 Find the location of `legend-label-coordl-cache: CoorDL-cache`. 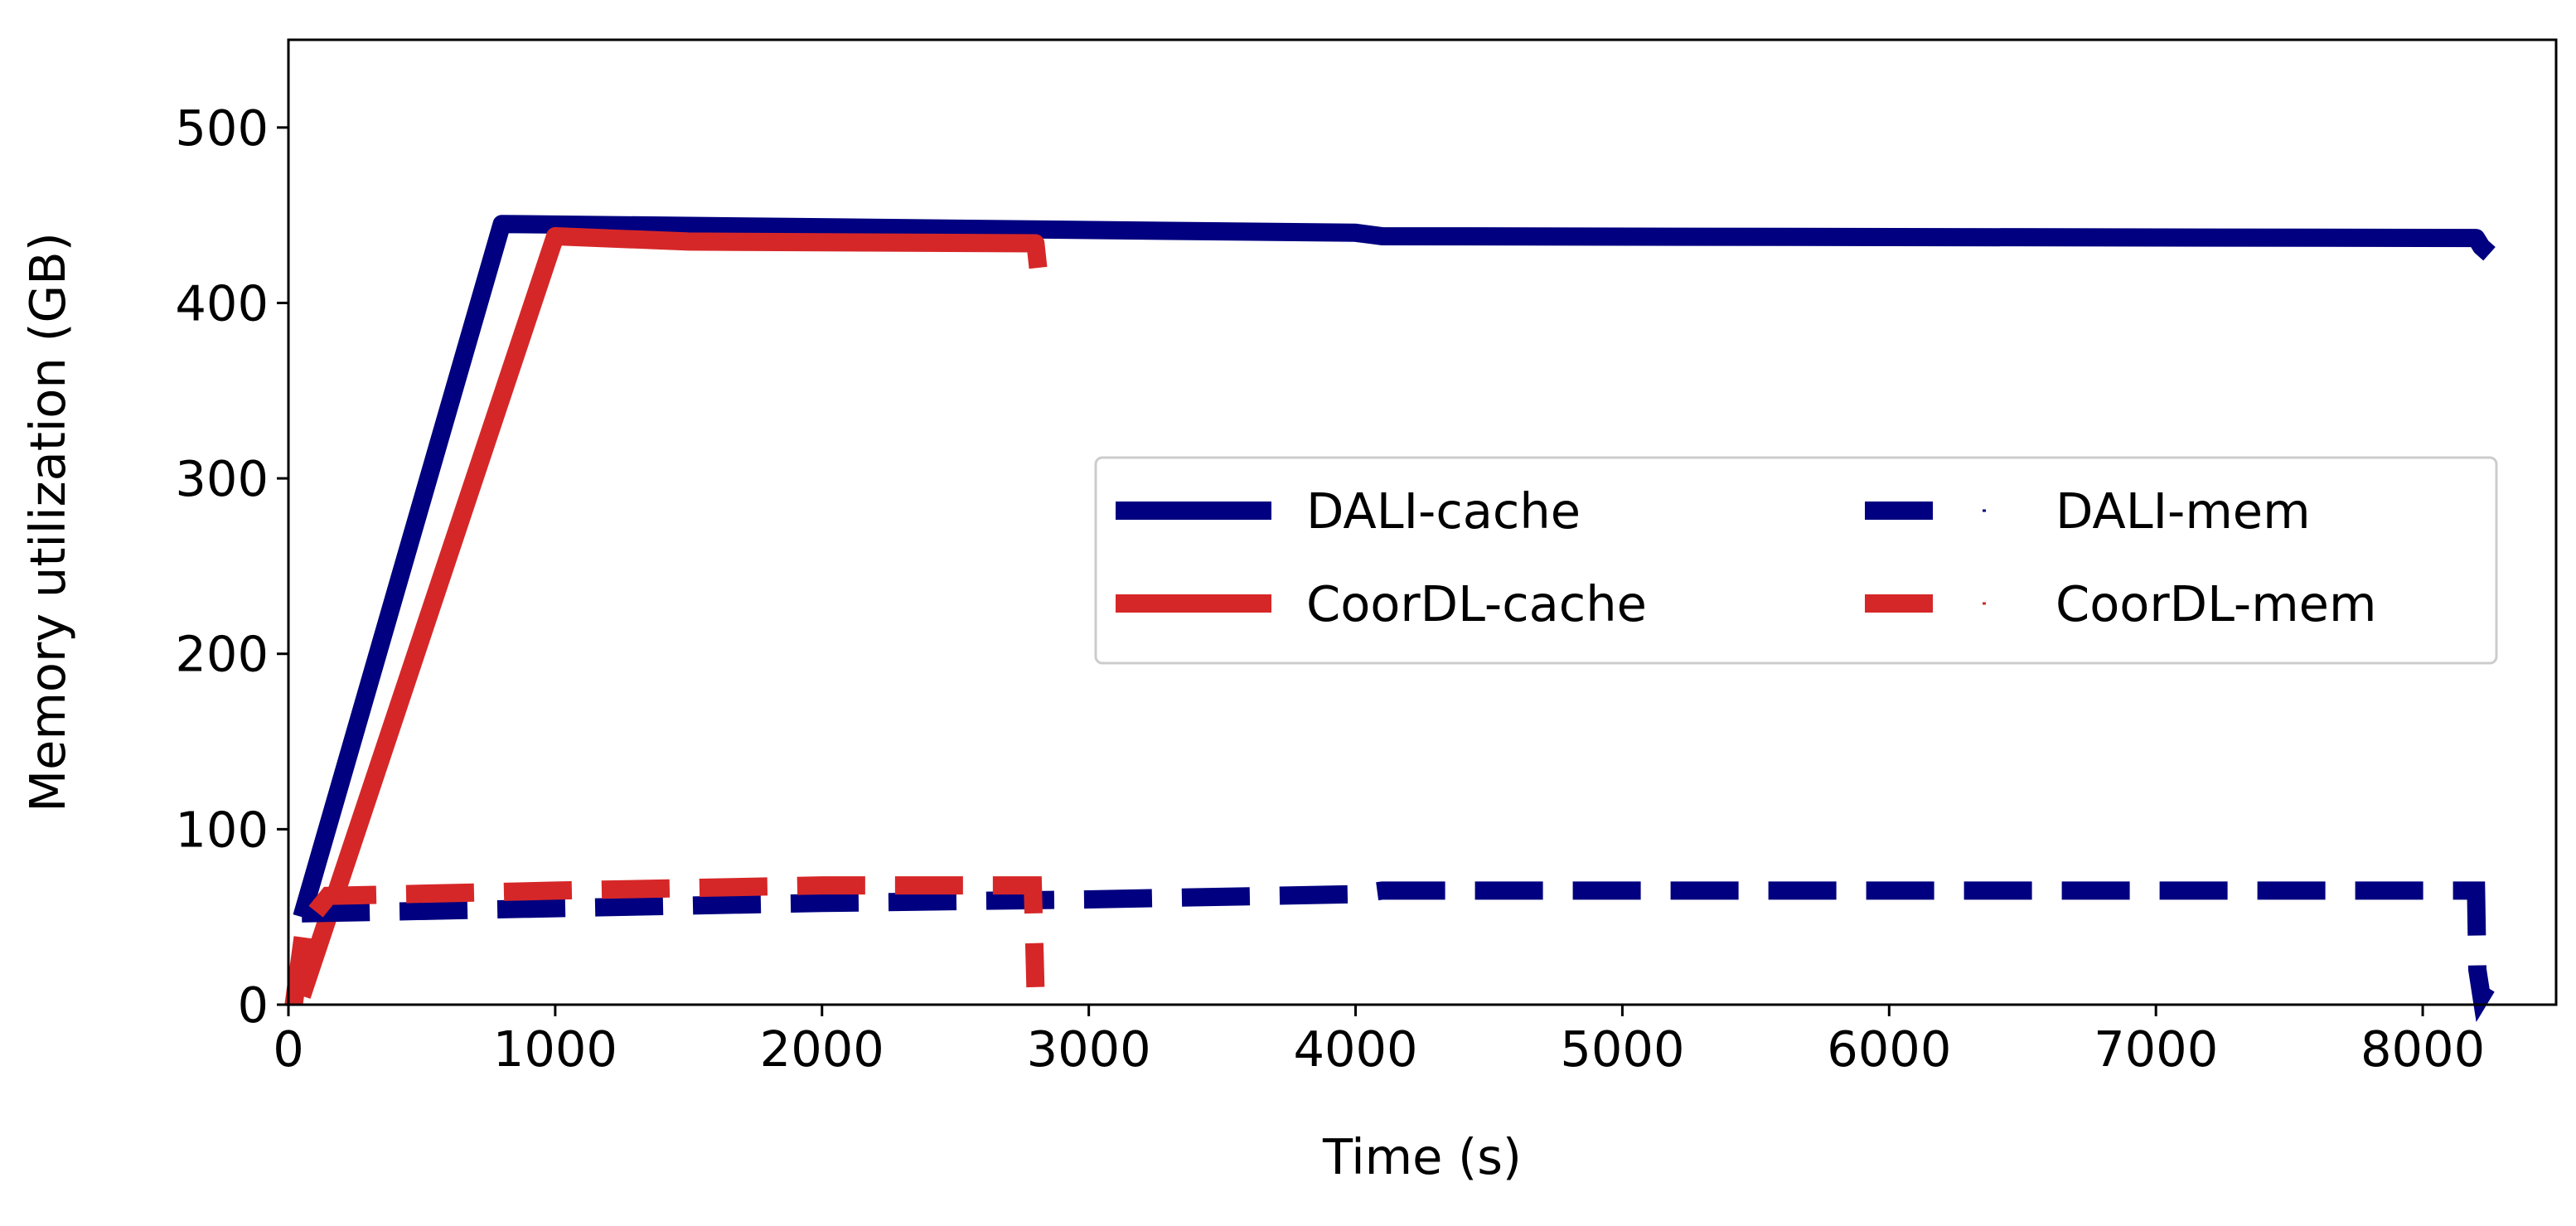

legend-label-coordl-cache: CoorDL-cache is located at coordinates (1476, 603).